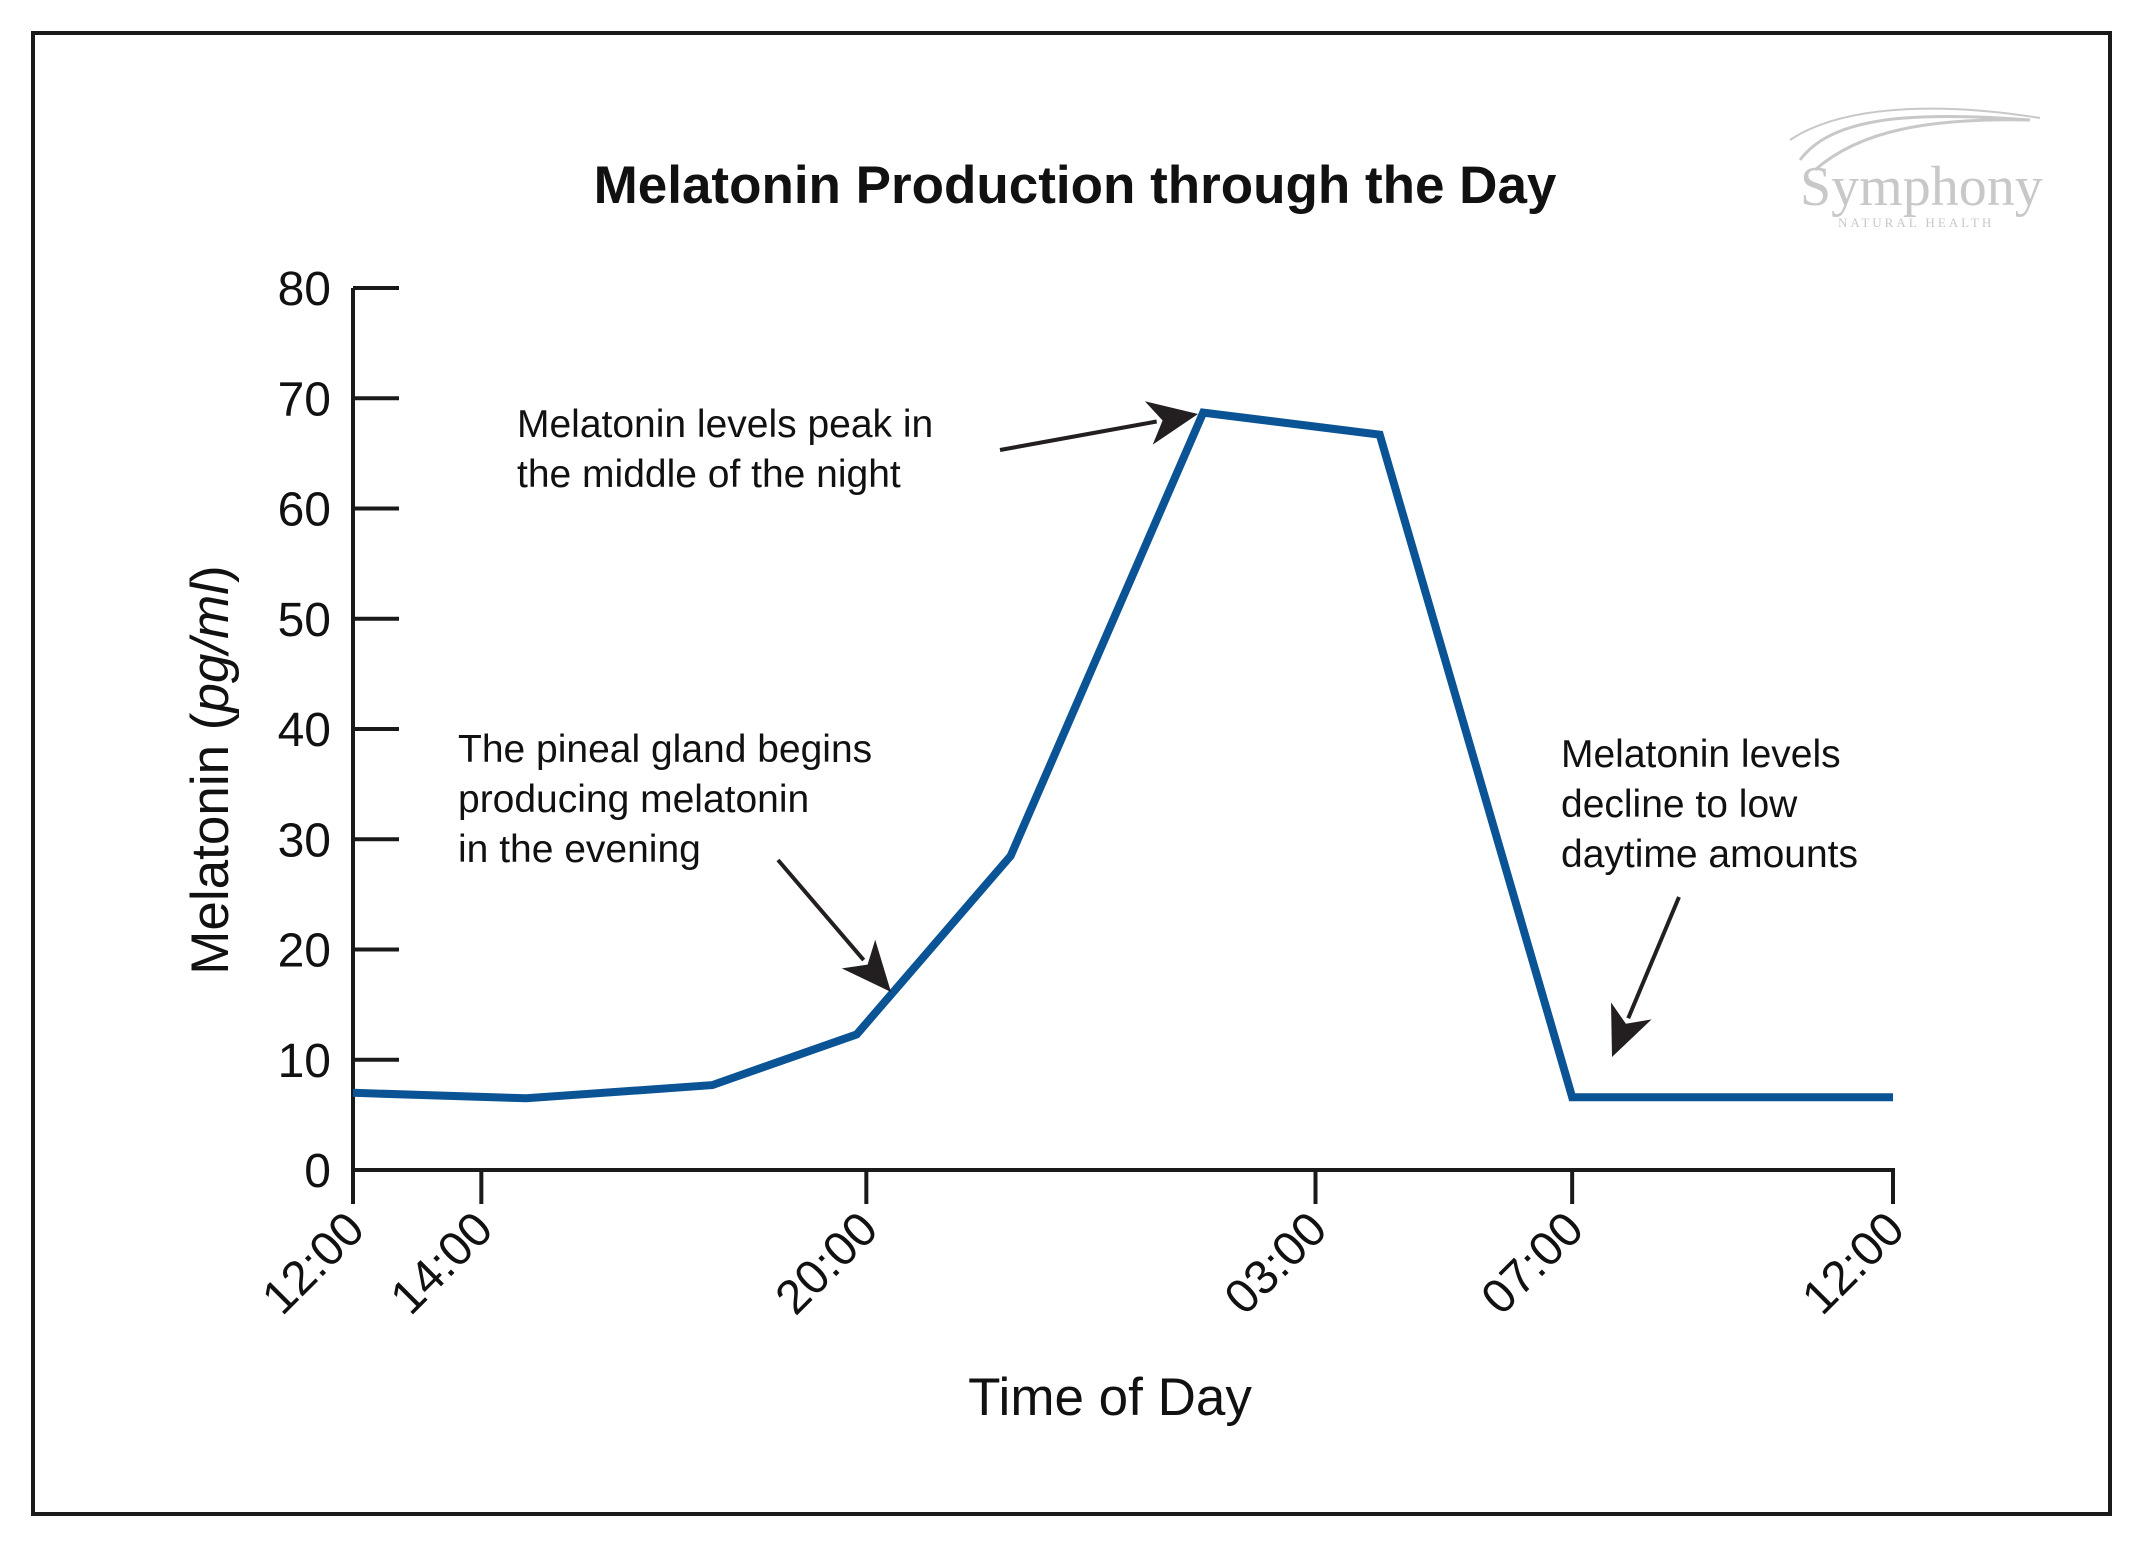 Image resolution: width=2143 pixels, height=1547 pixels. What do you see at coordinates (304, 399) in the screenshot?
I see `y-tick-label: 70` at bounding box center [304, 399].